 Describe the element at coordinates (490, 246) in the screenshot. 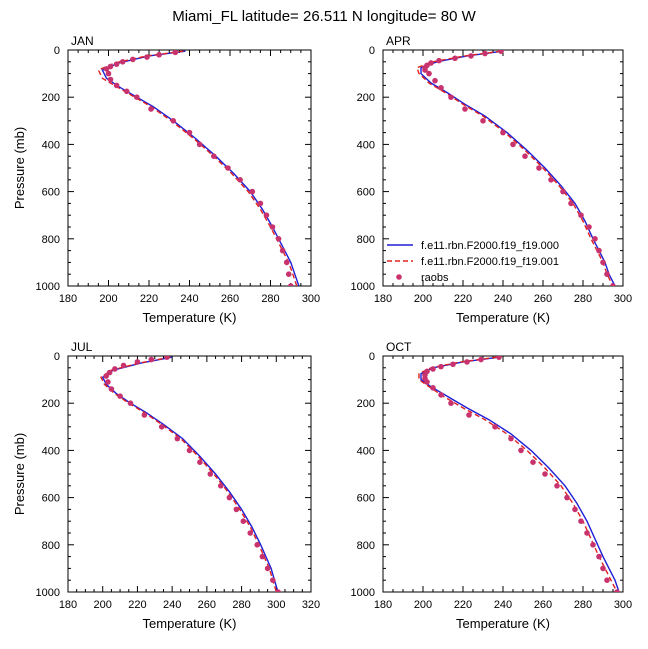

I see `legend-label: f.e11.rbn.F2000.f19_f19.000` at that location.